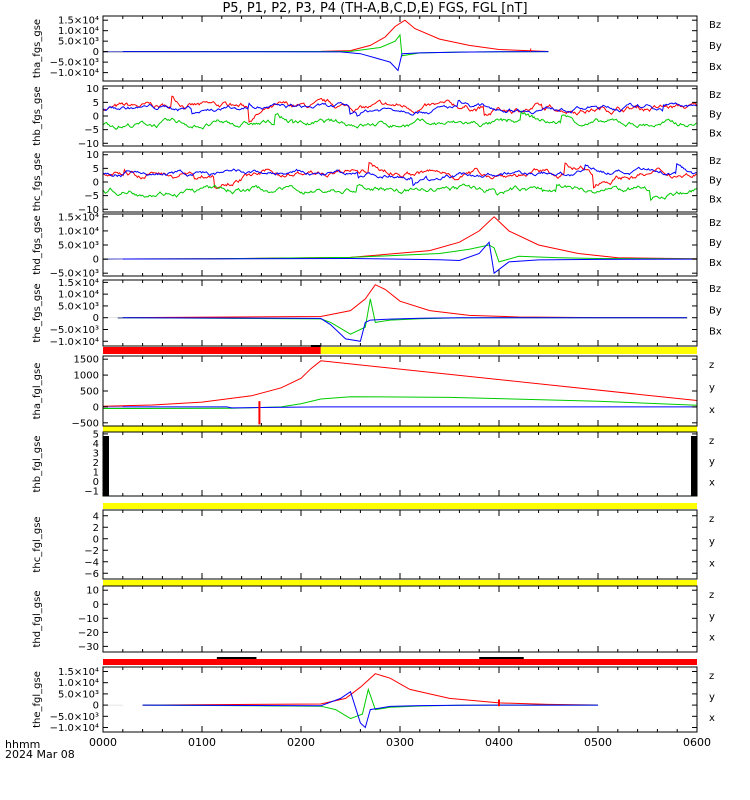 The image size is (750, 800). I want to click on panel-1-ytick-label-1: 5, so click(96, 103).